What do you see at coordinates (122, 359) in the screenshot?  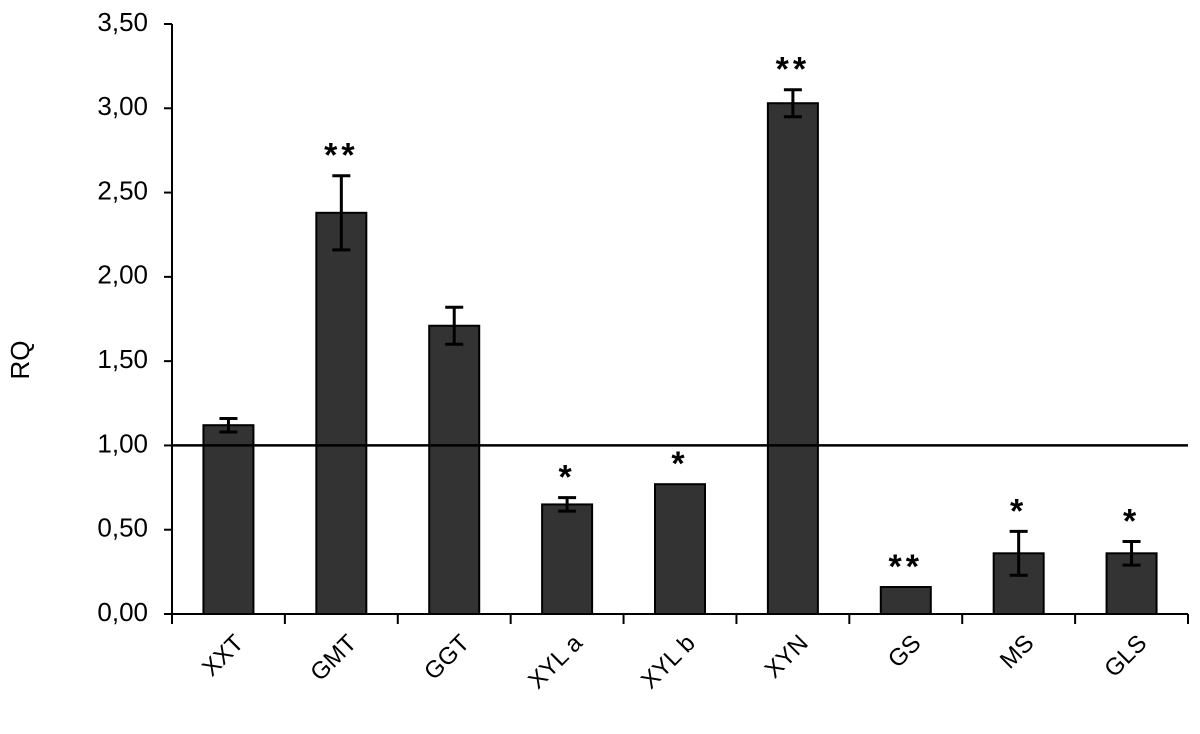 I see `y-tick-label: 1,50` at bounding box center [122, 359].